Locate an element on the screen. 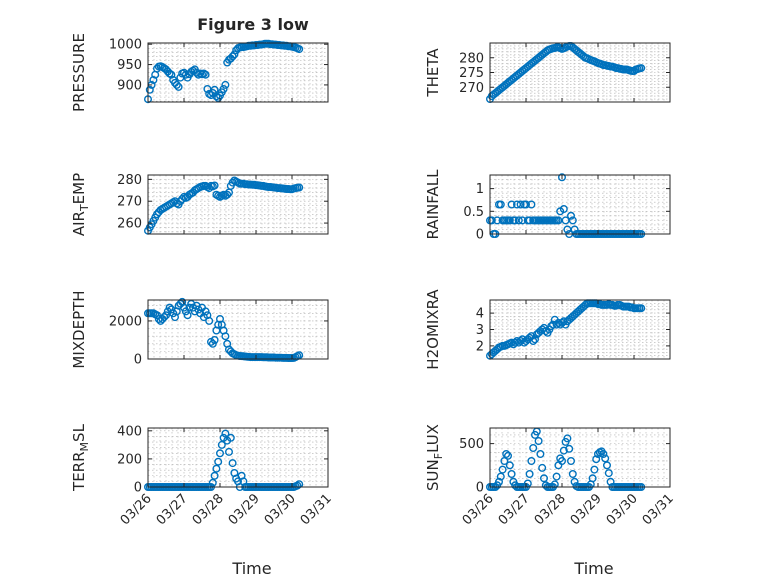  y-tick-label: 2 is located at coordinates (480, 346).